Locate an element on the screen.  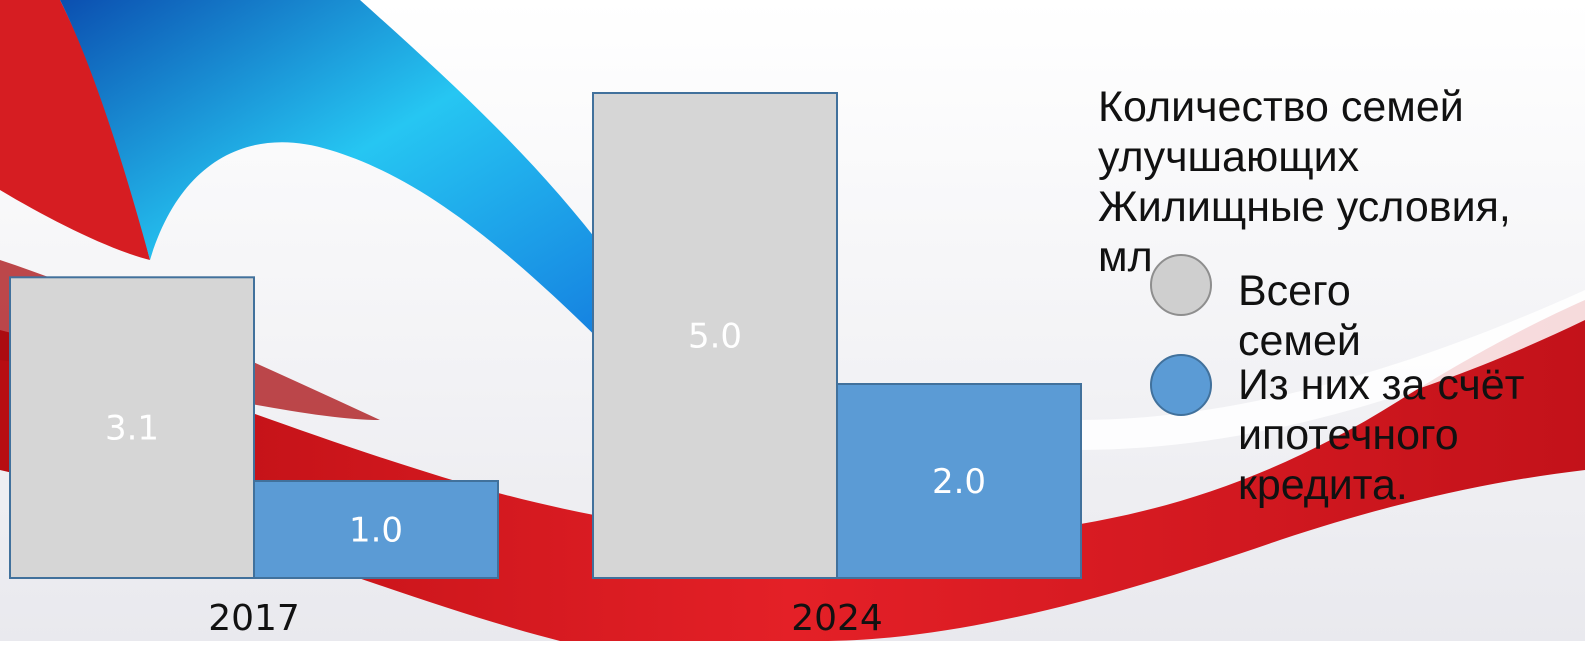
bar-mortgage-2024 is located at coordinates (959, 481).